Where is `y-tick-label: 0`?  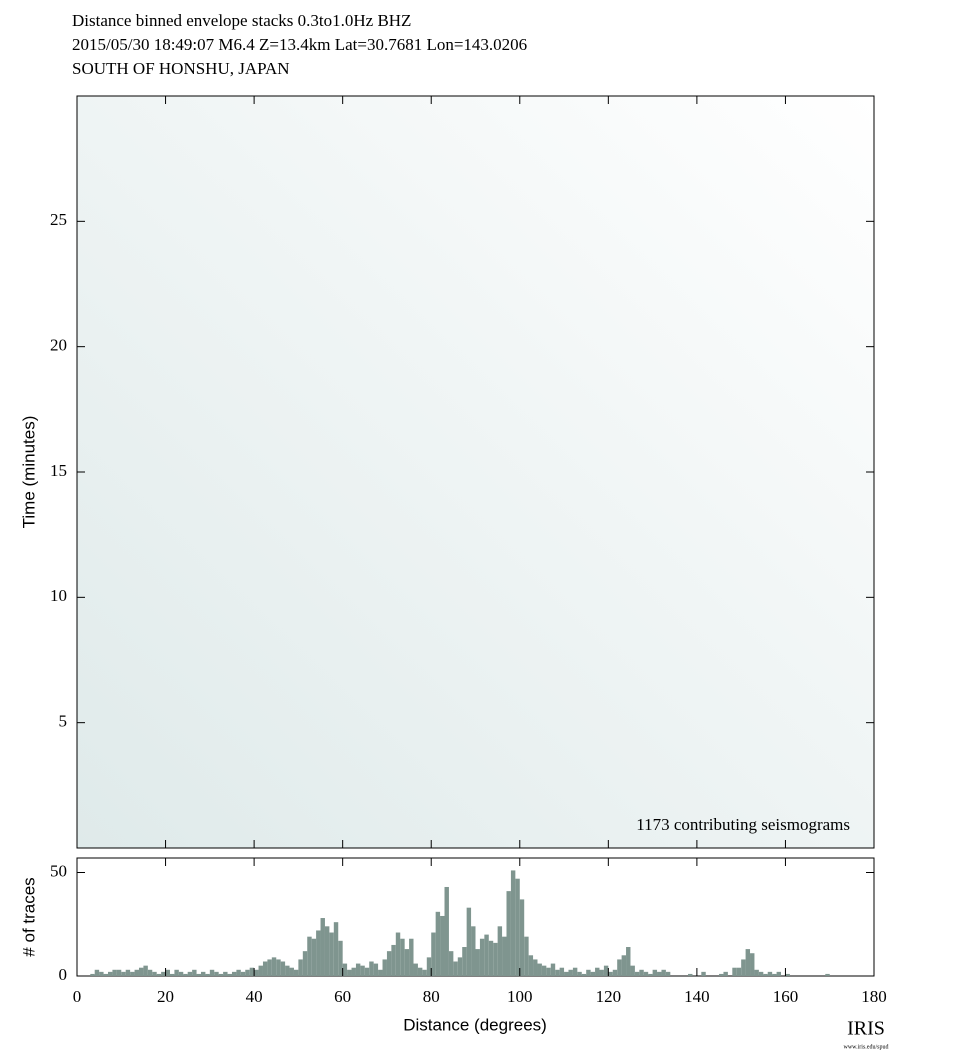 y-tick-label: 0 is located at coordinates (63, 974).